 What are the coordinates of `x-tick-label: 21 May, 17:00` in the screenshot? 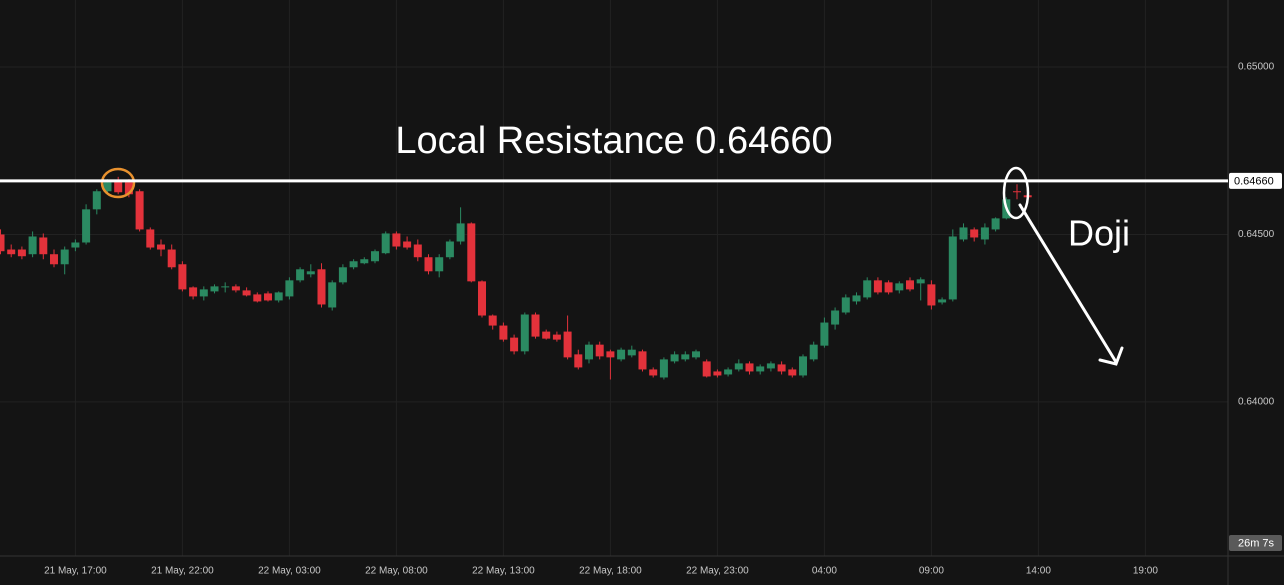 It's located at (75, 571).